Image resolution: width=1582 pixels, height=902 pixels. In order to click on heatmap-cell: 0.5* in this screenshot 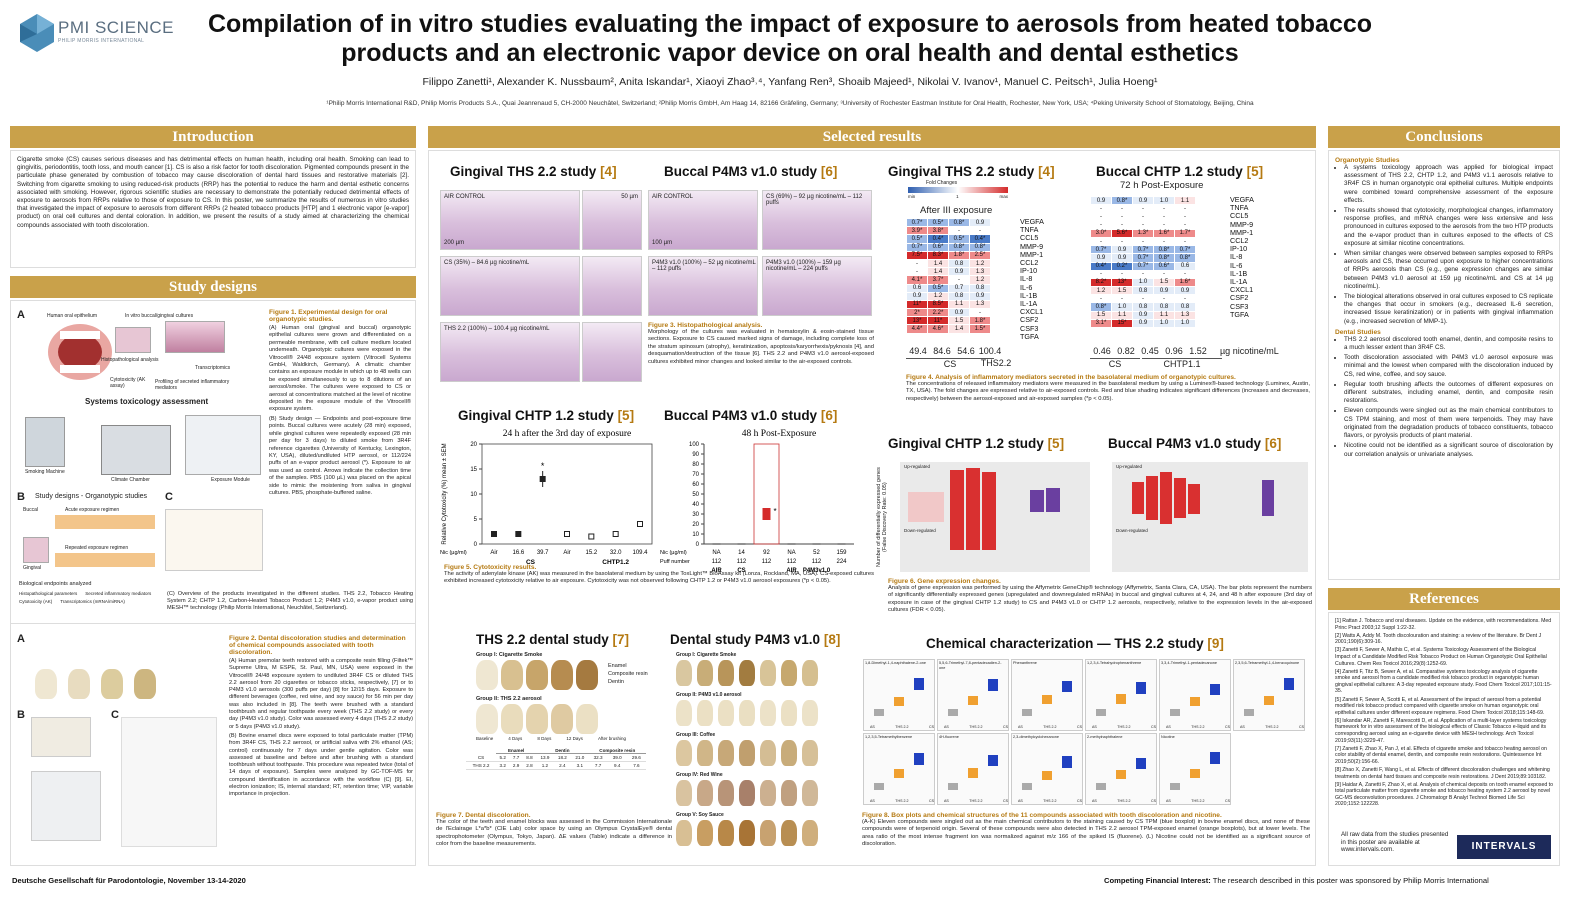, I will do `click(938, 288)`.